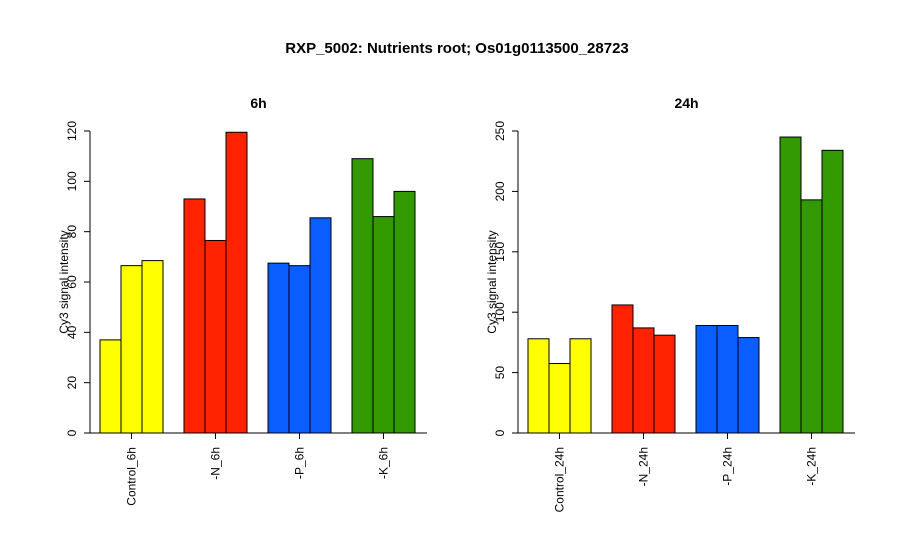  Describe the element at coordinates (706, 379) in the screenshot. I see `bar--P_24h-1` at that location.